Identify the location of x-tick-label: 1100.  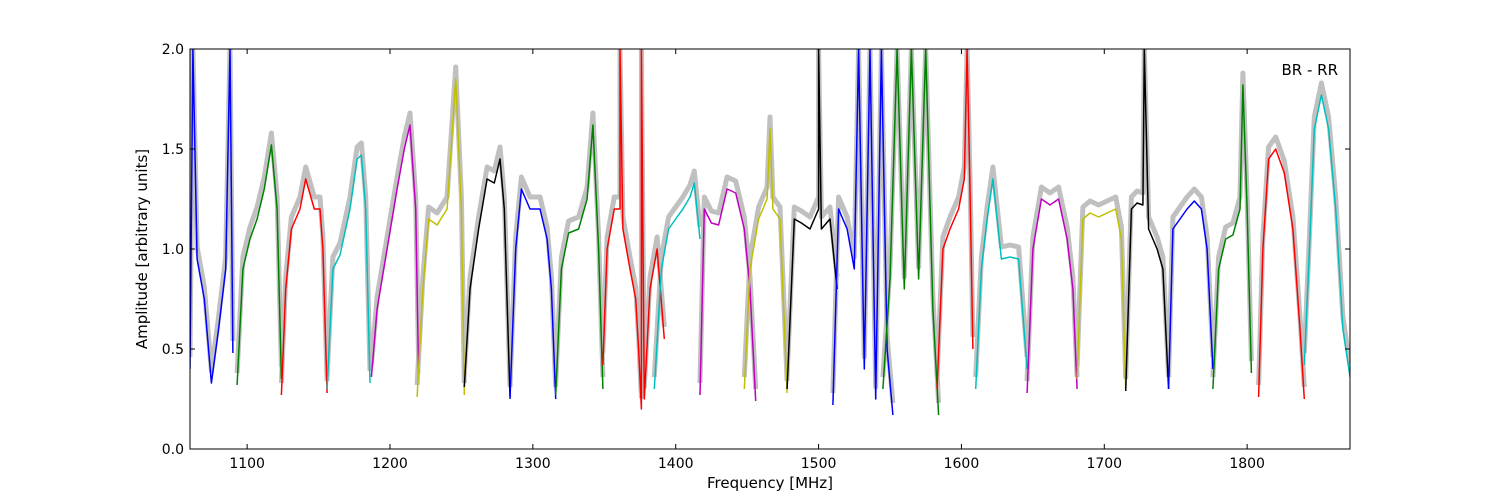
(247, 464).